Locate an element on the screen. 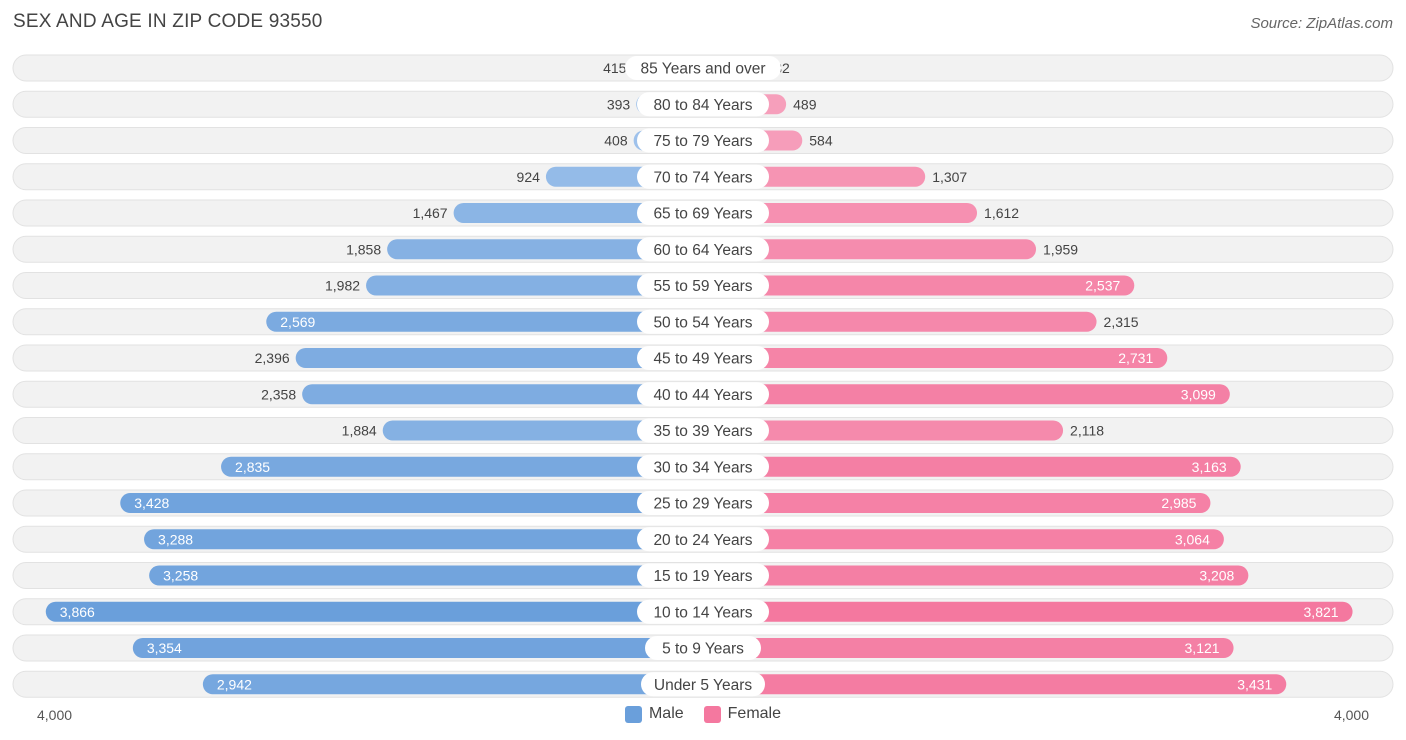 This screenshot has height=740, width=1406. category-label: 70 to 74 Years is located at coordinates (702, 177).